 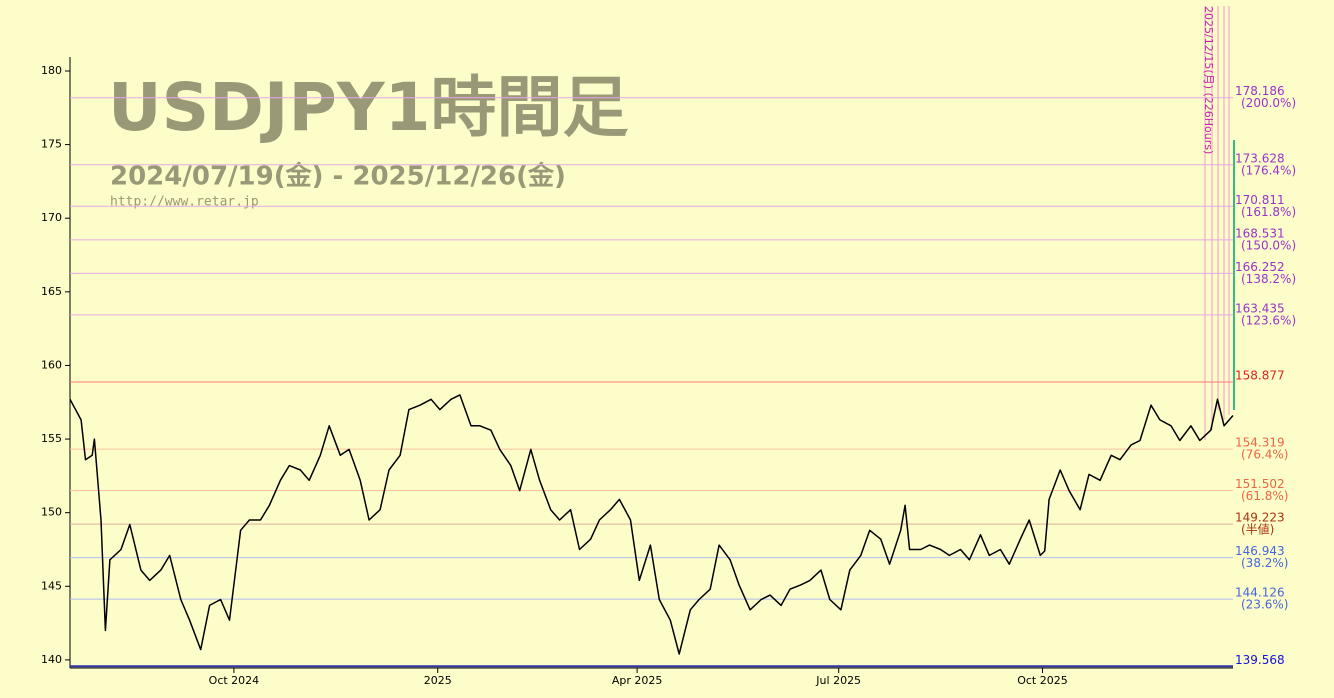 What do you see at coordinates (637, 680) in the screenshot?
I see `x-tick-label: Apr 2025` at bounding box center [637, 680].